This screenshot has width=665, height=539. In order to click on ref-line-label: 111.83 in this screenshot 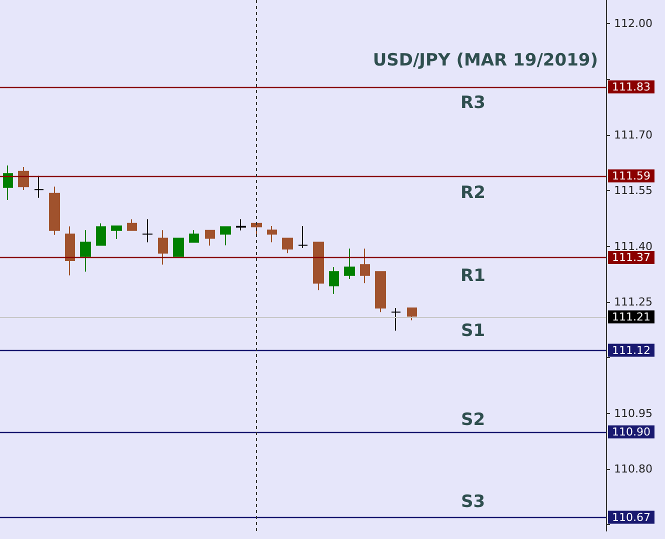, I will do `click(631, 87)`.